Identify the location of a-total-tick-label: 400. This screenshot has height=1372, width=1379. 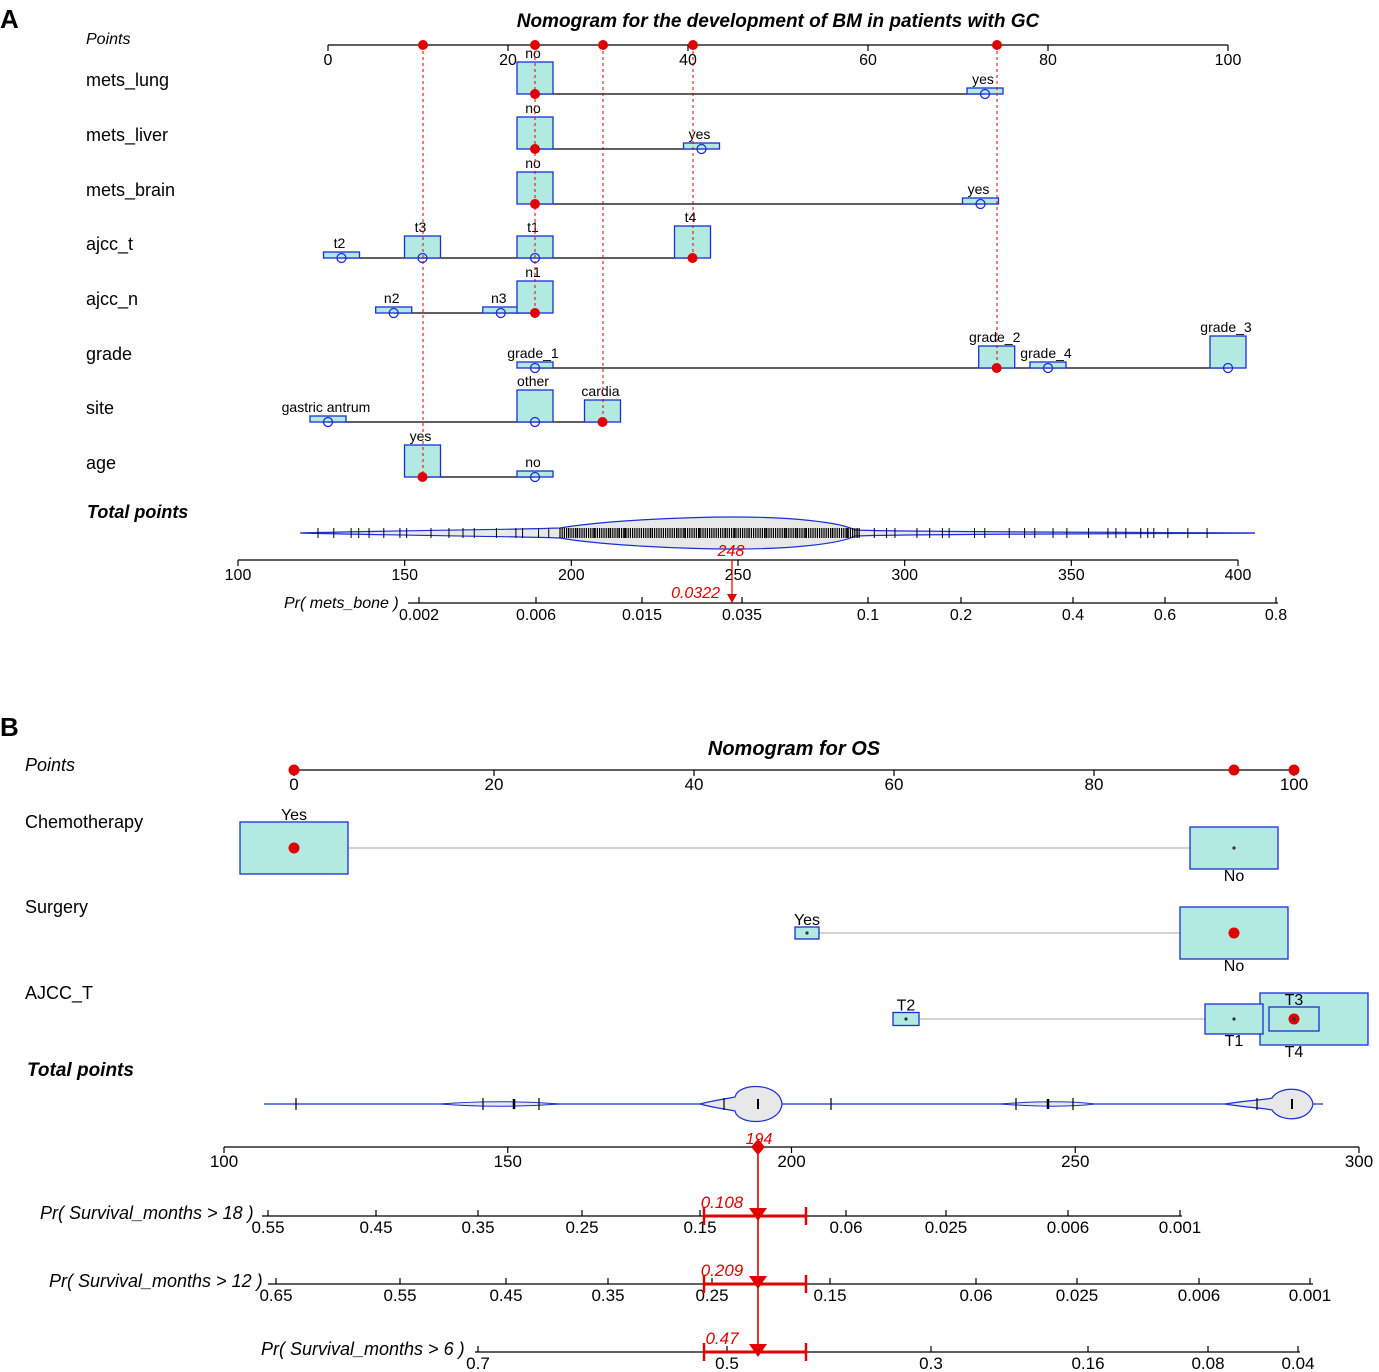
(1238, 575).